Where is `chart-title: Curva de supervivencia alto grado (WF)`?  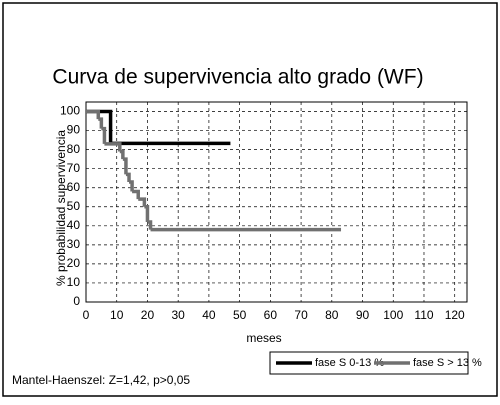
chart-title: Curva de supervivencia alto grado (WF) is located at coordinates (237, 77).